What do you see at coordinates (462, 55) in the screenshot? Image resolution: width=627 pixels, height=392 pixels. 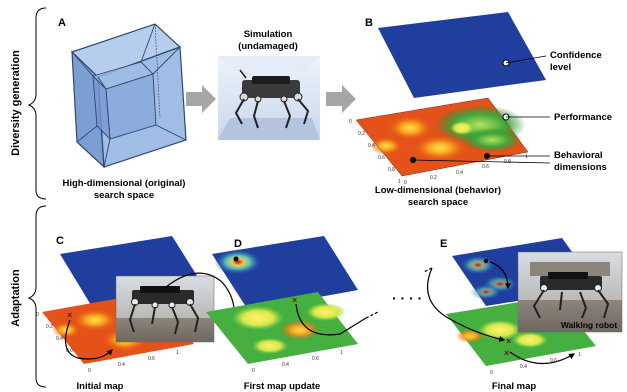 I see `confidence-plane` at bounding box center [462, 55].